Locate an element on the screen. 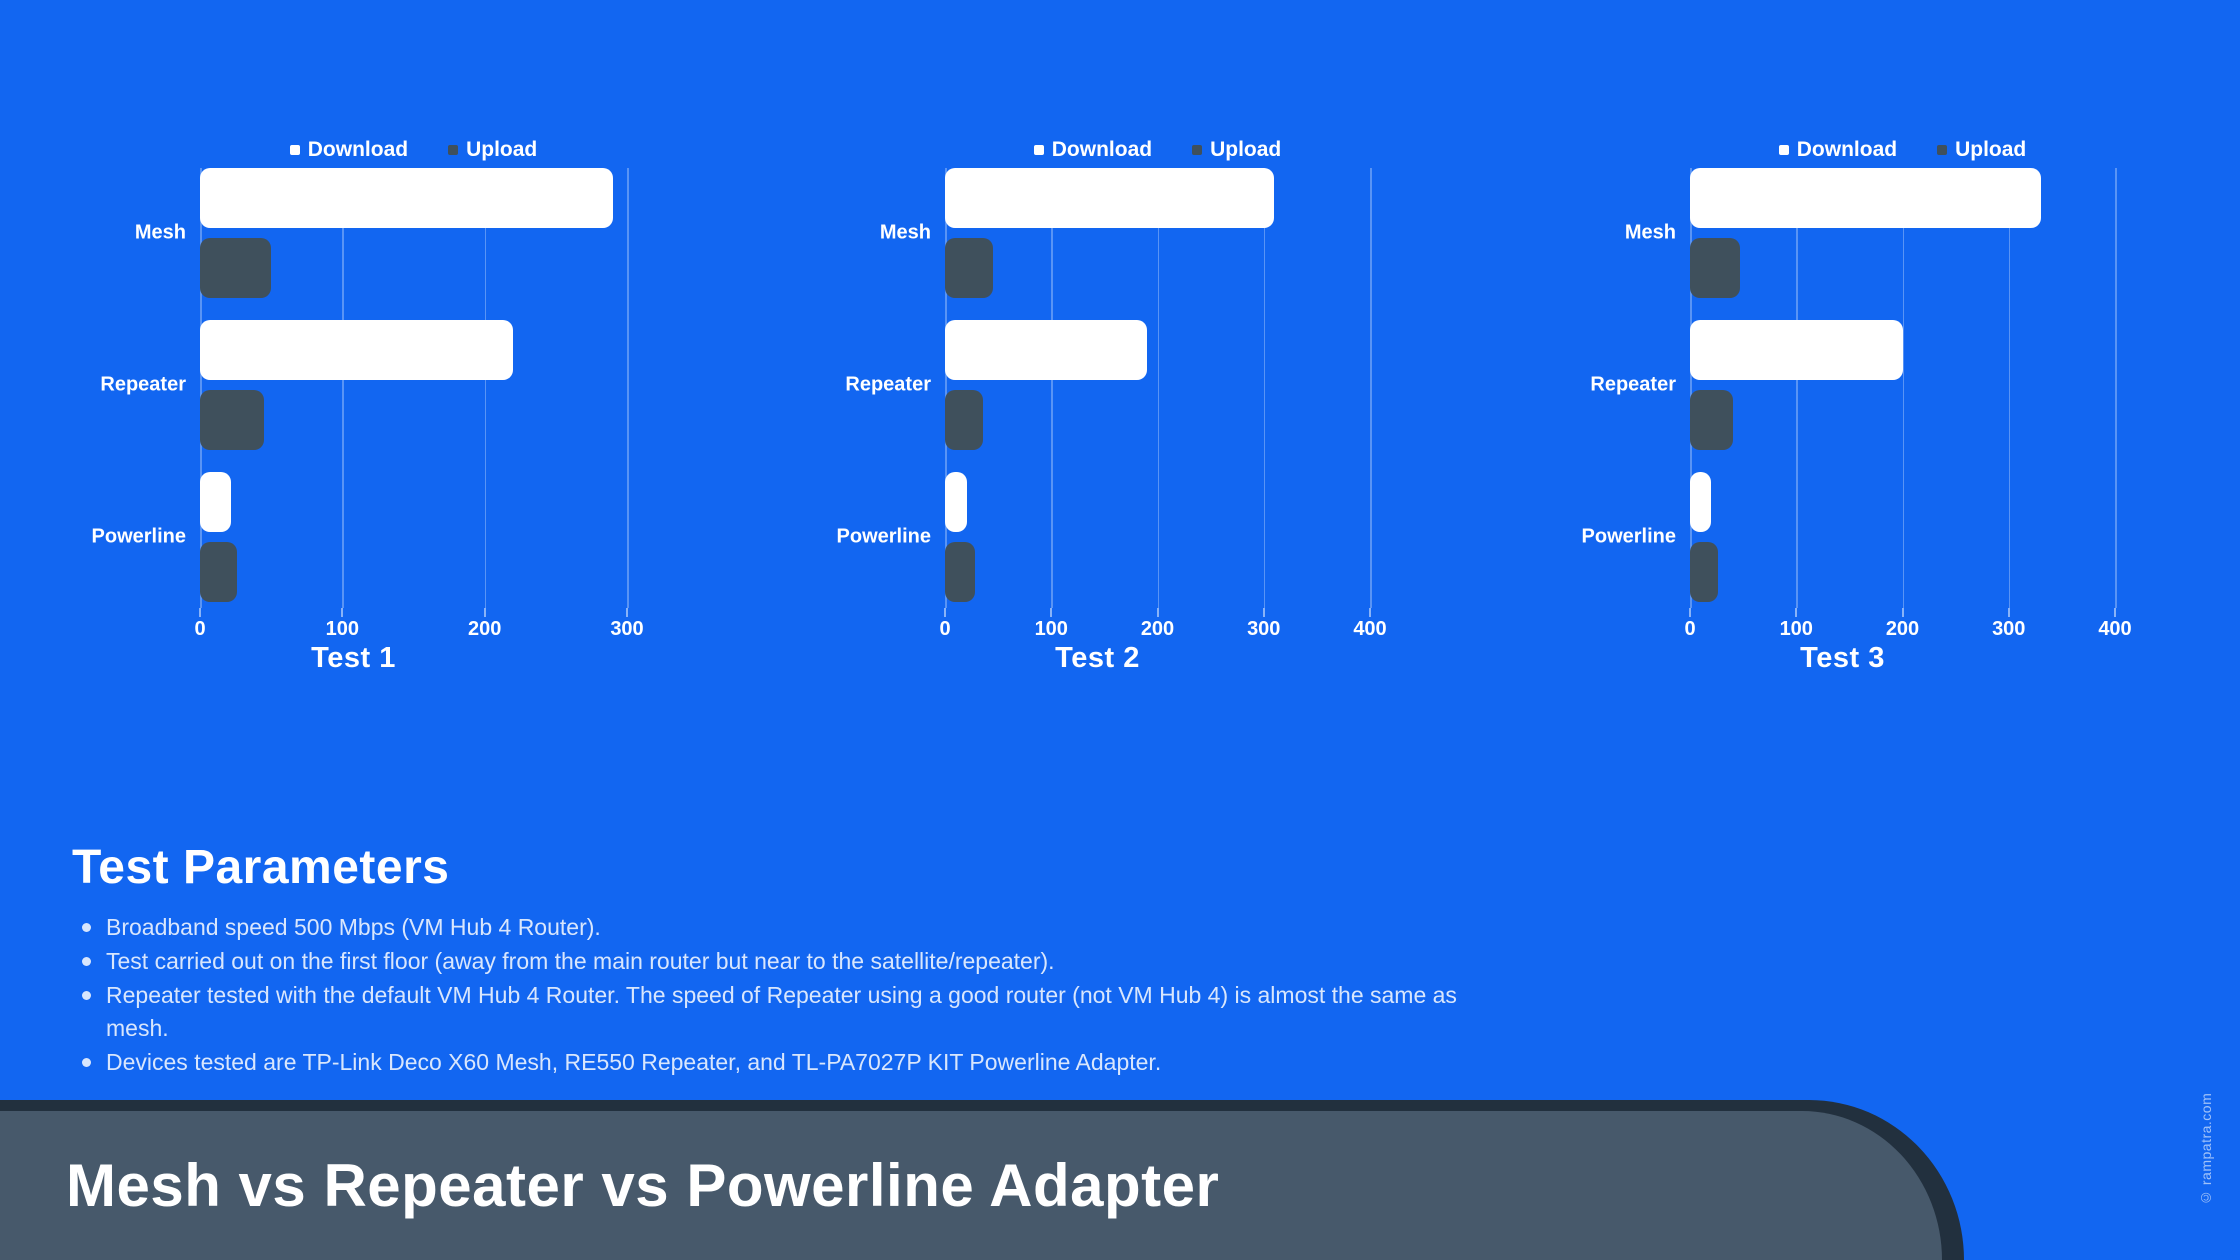  chart-title-test-3: Test 3 is located at coordinates (1842, 658).